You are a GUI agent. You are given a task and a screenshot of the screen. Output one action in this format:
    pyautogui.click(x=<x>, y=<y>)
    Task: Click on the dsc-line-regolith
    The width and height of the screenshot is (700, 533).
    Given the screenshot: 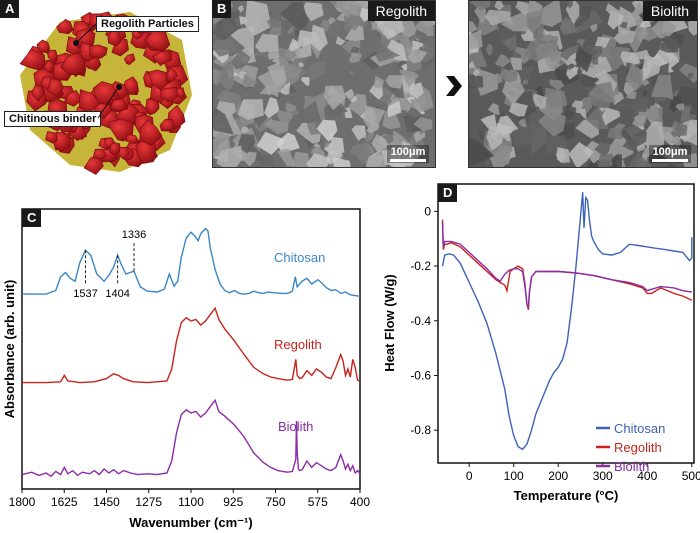 What is the action you would take?
    pyautogui.click(x=567, y=264)
    